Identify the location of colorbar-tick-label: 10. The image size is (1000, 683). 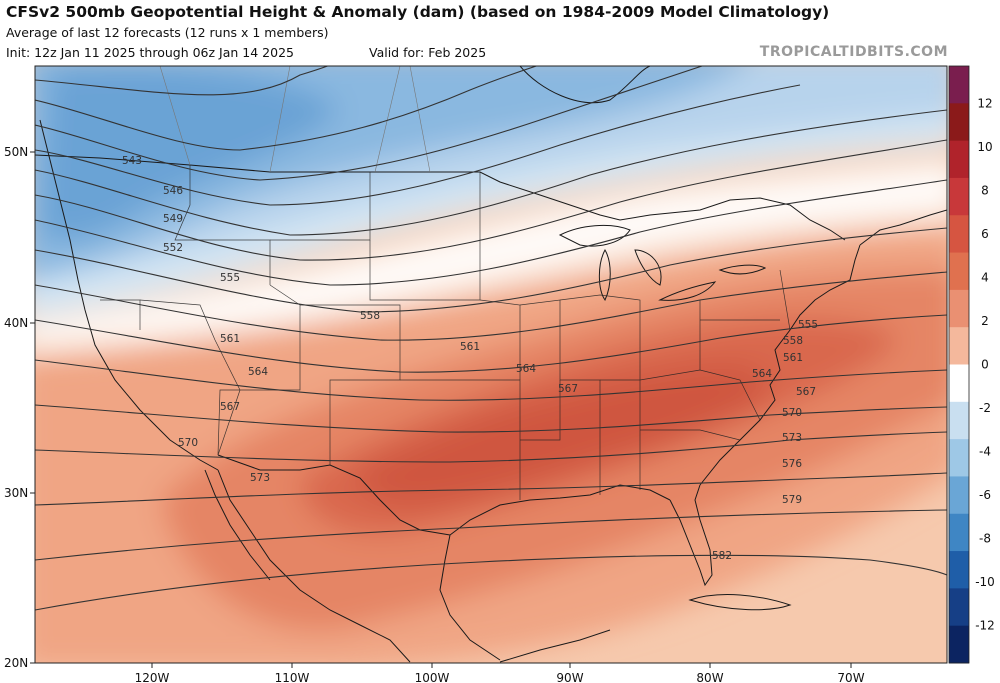
(984, 147).